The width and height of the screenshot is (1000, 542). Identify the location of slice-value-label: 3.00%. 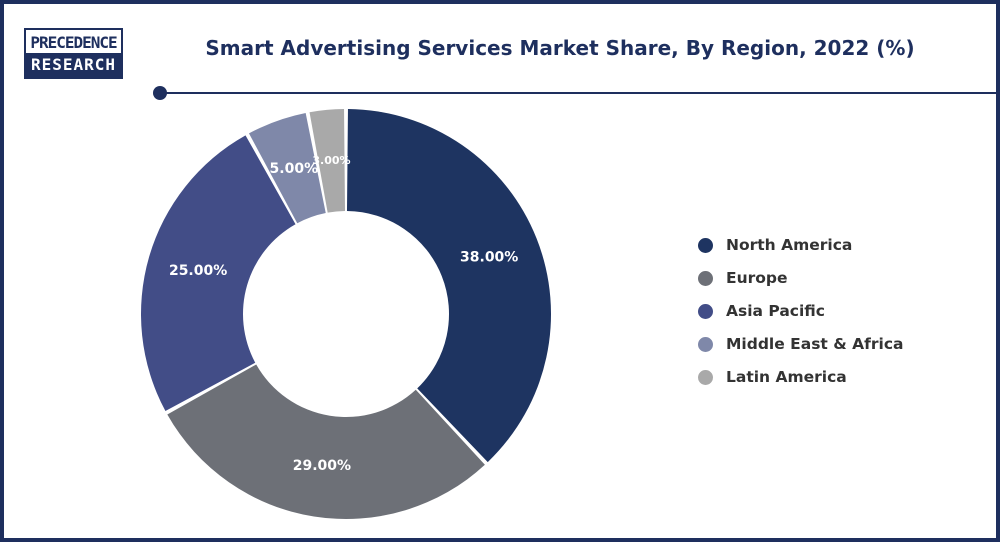
(331, 160).